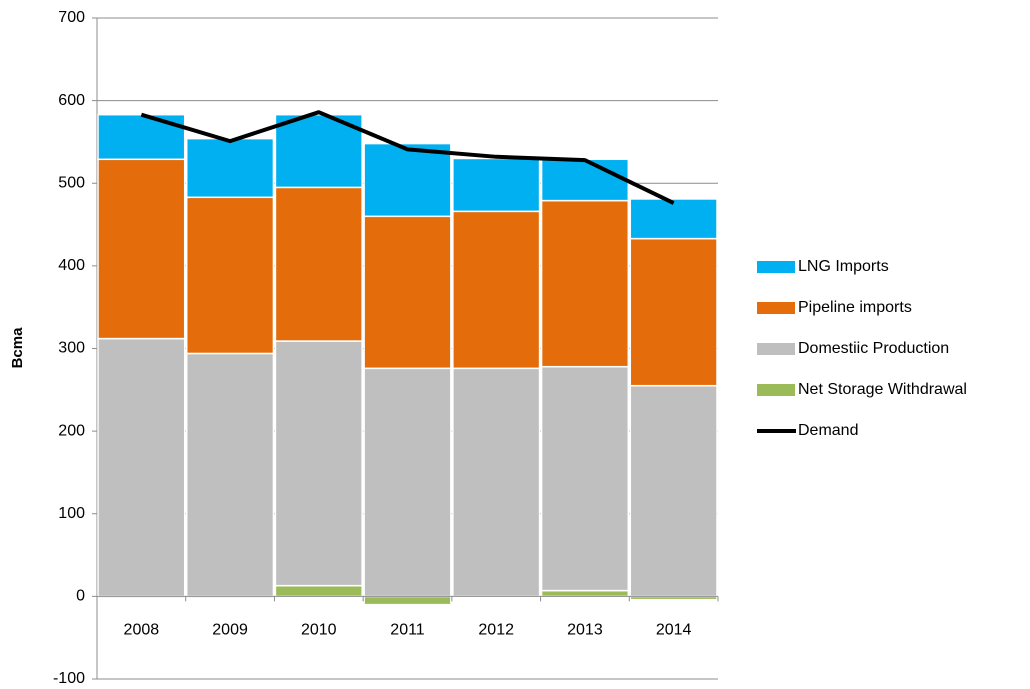 This screenshot has width=1030, height=689. I want to click on legend-label: Pipeline imports, so click(855, 307).